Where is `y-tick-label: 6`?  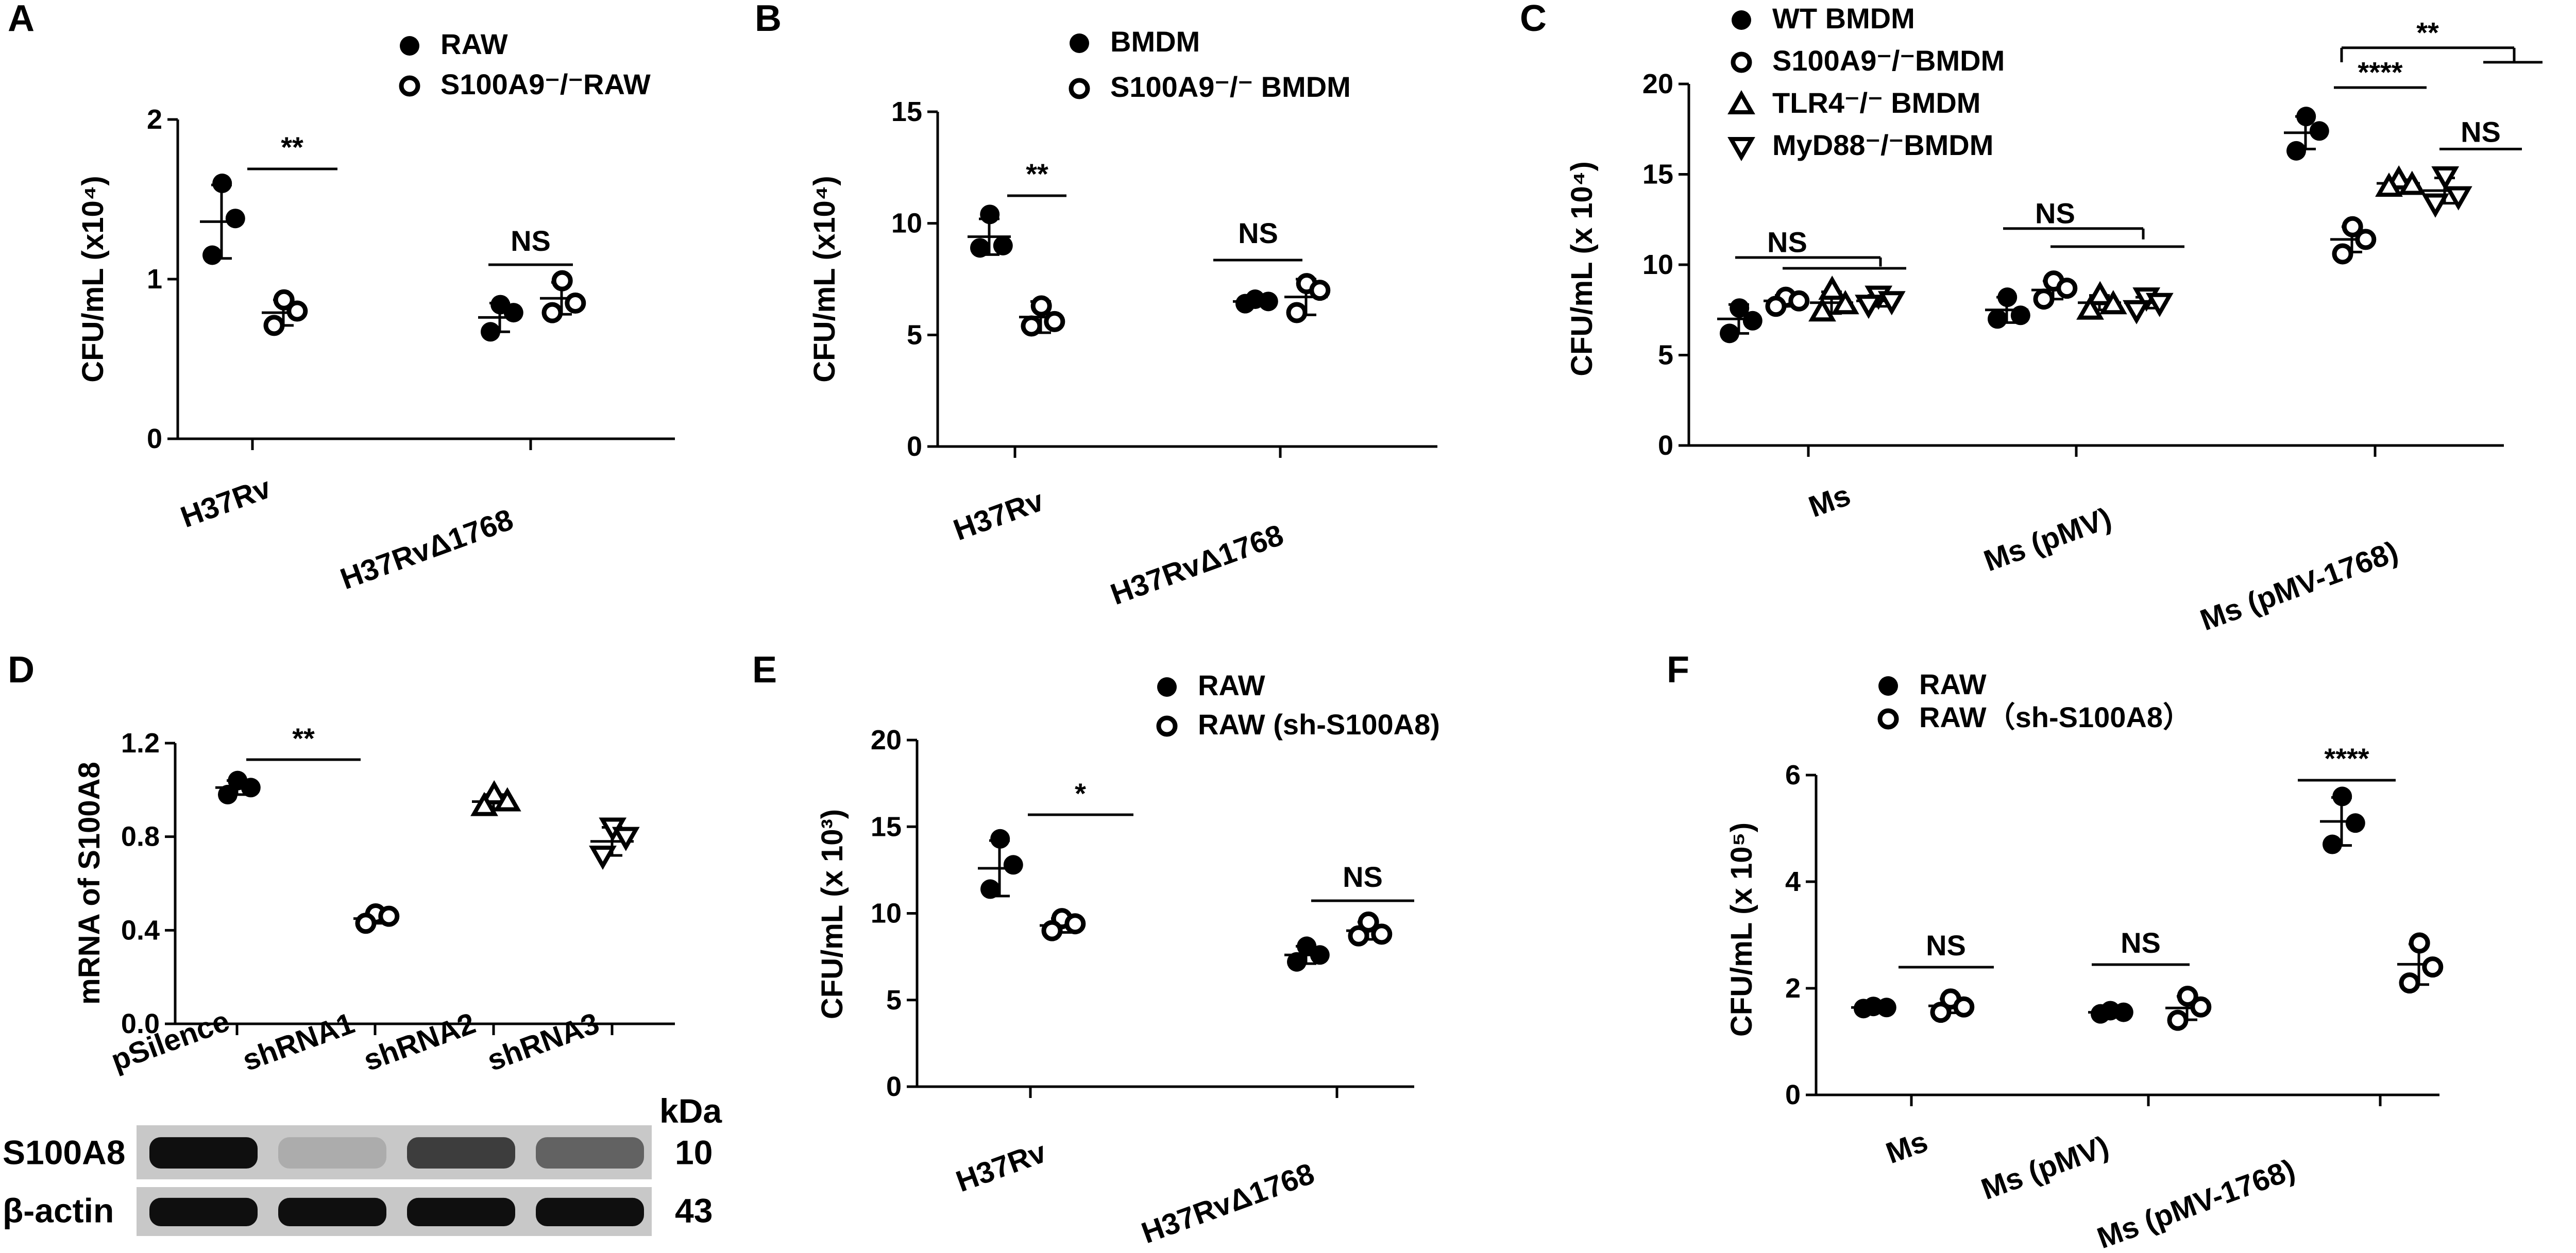 y-tick-label: 6 is located at coordinates (1793, 775).